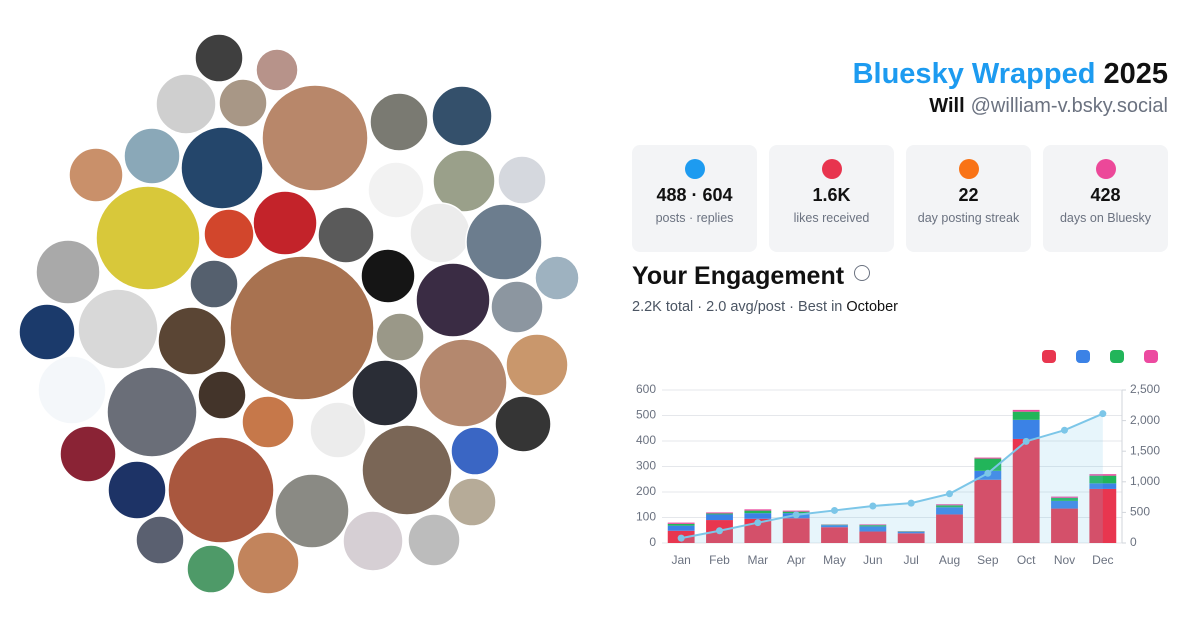 This screenshot has height=630, width=1200. Describe the element at coordinates (1105, 198) in the screenshot. I see `stat-card: 428 days on Bluesky` at that location.